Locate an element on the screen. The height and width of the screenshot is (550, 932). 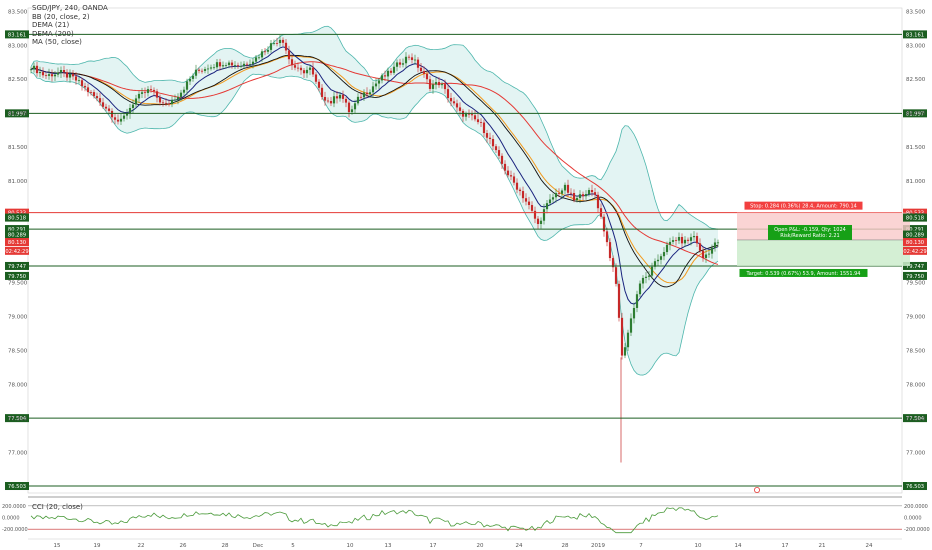
y-tick-left: 79.000 is located at coordinates (18, 318).